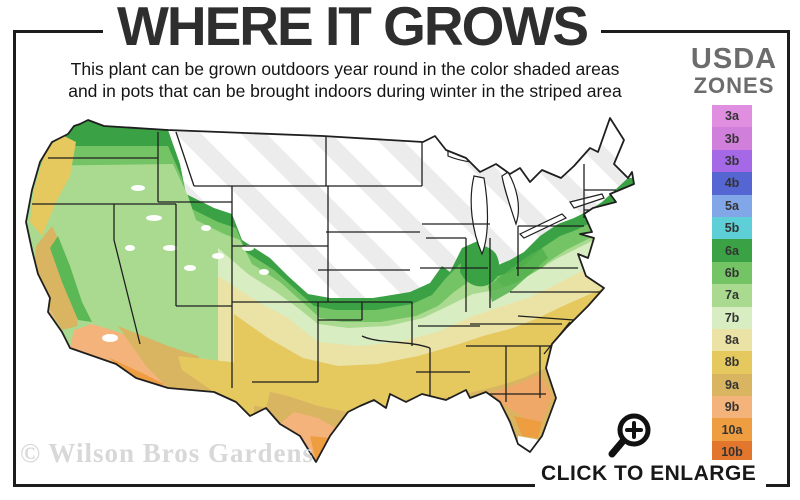 This screenshot has width=800, height=500. What do you see at coordinates (630, 436) in the screenshot?
I see `magnifying-glass-plus-icon` at bounding box center [630, 436].